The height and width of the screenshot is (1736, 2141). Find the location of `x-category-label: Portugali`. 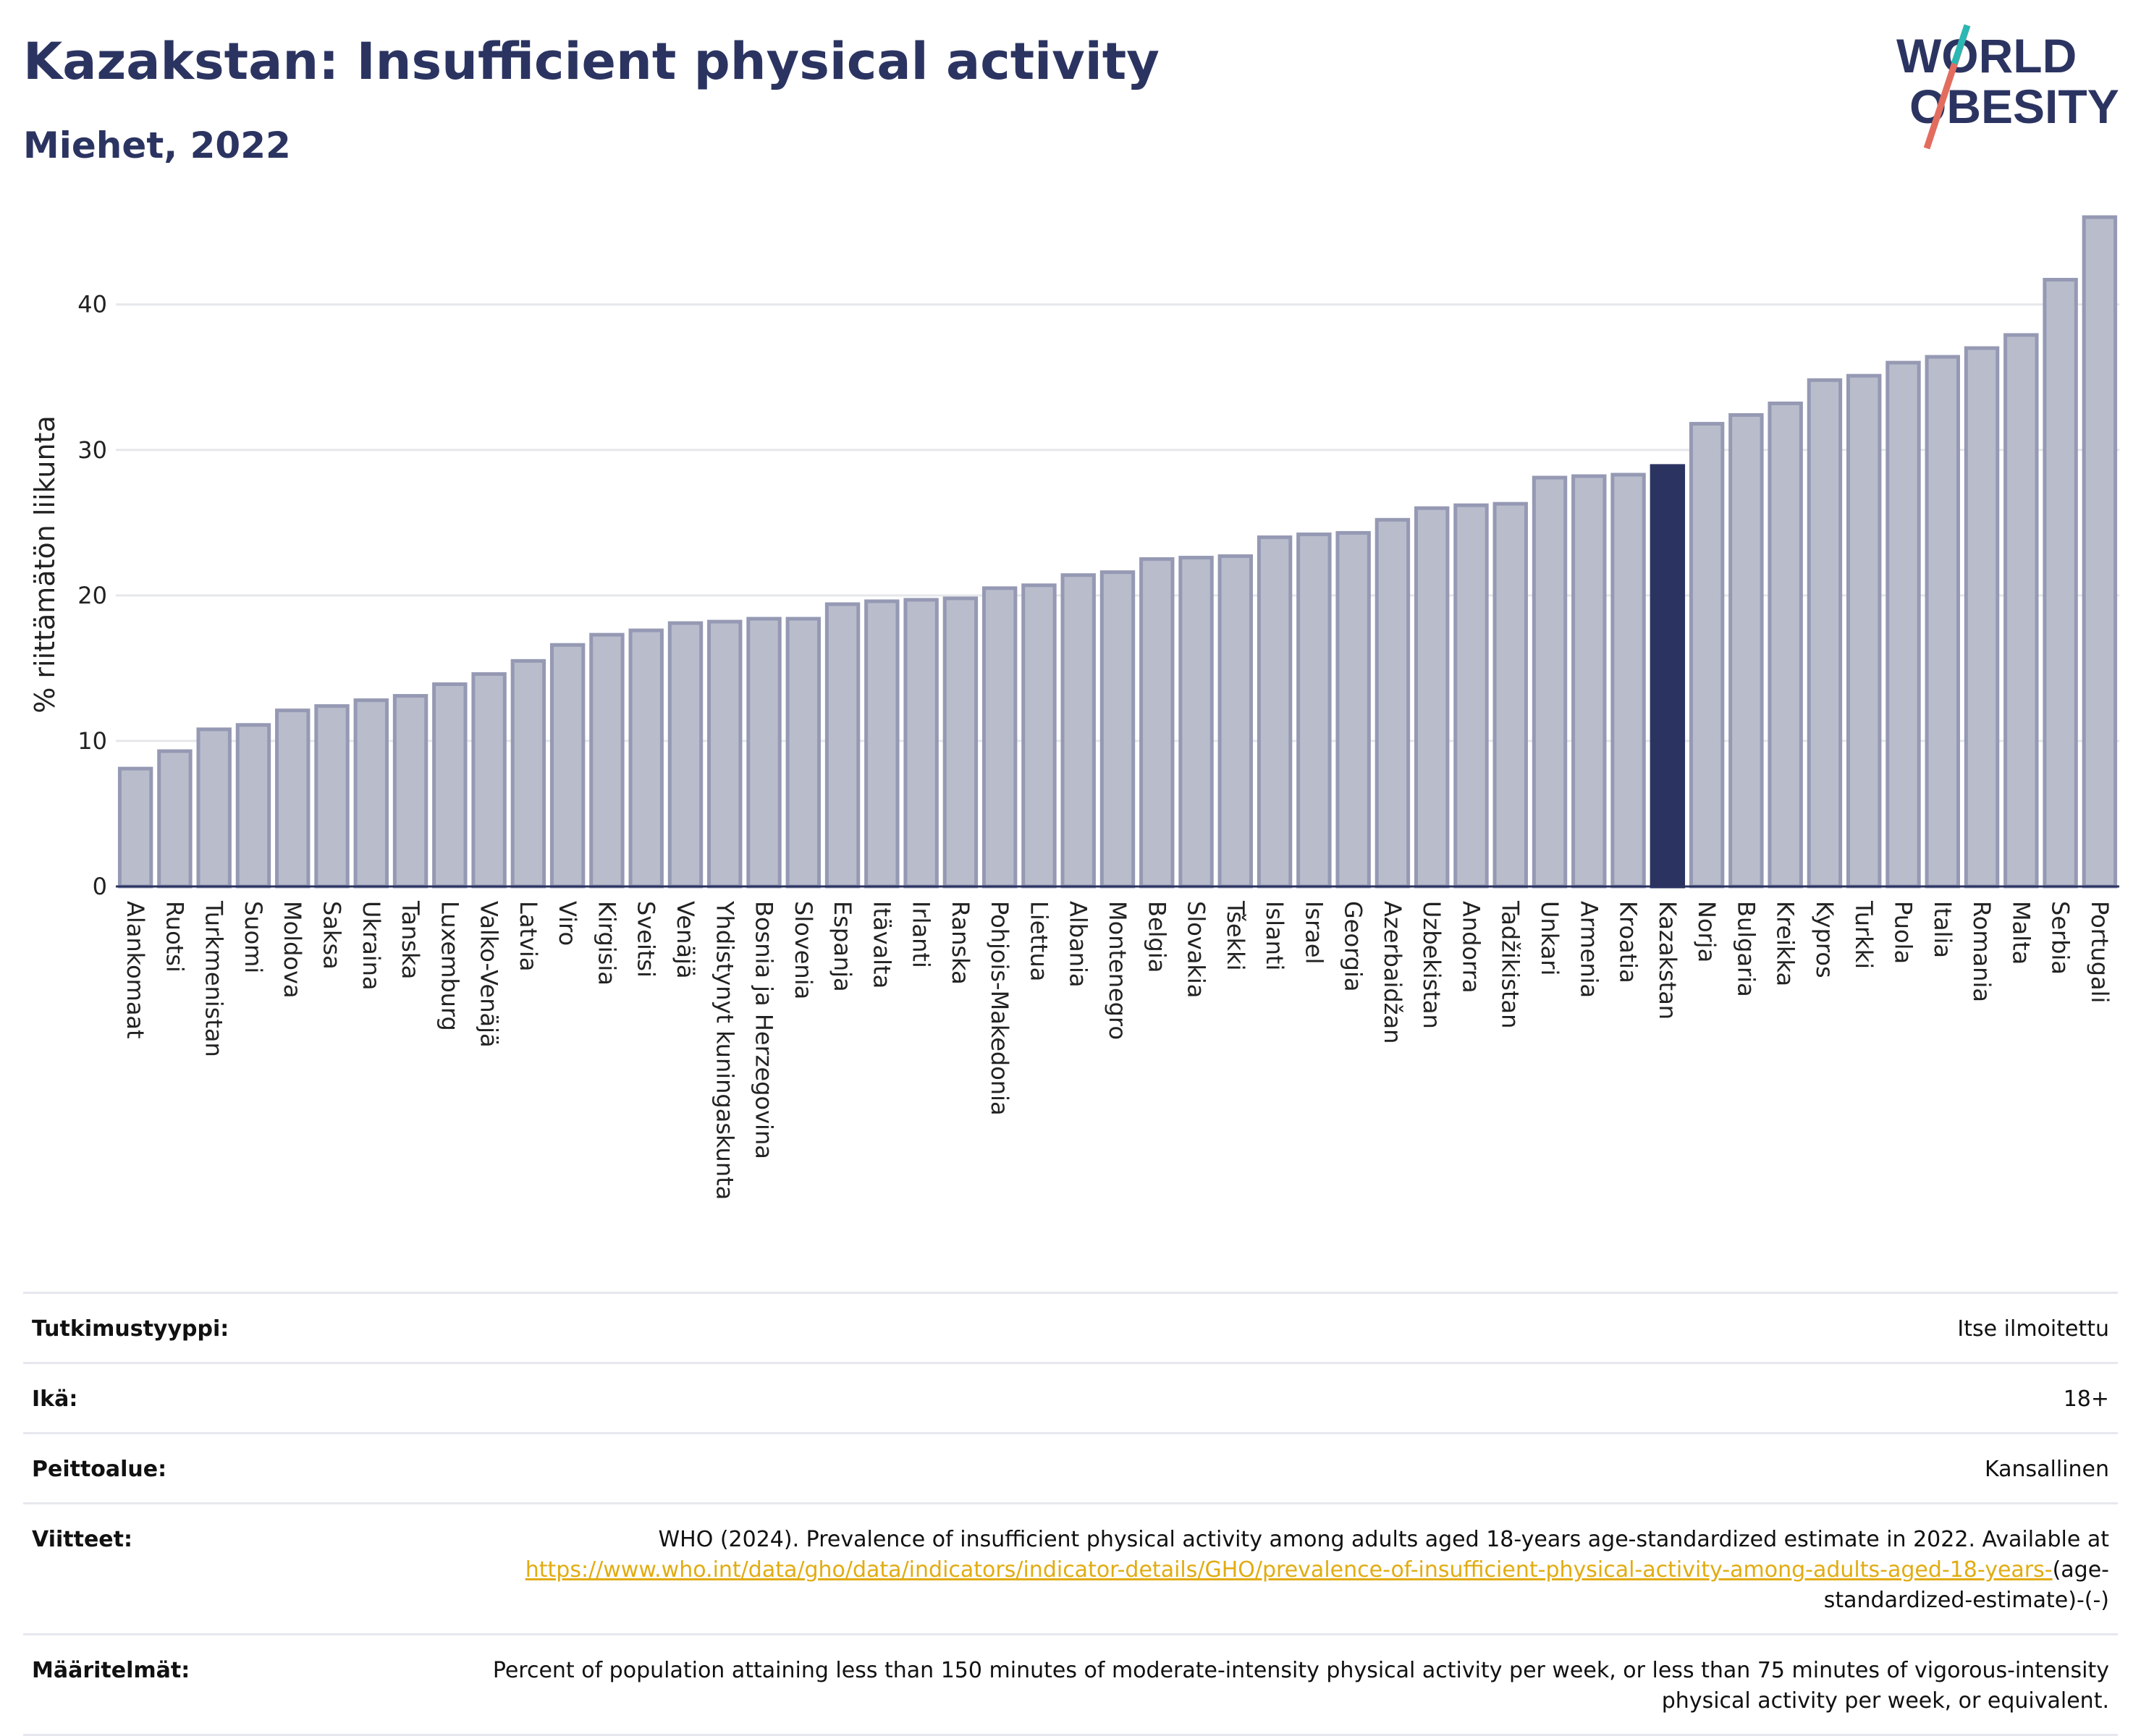

x-category-label: Portugali is located at coordinates (2099, 952).